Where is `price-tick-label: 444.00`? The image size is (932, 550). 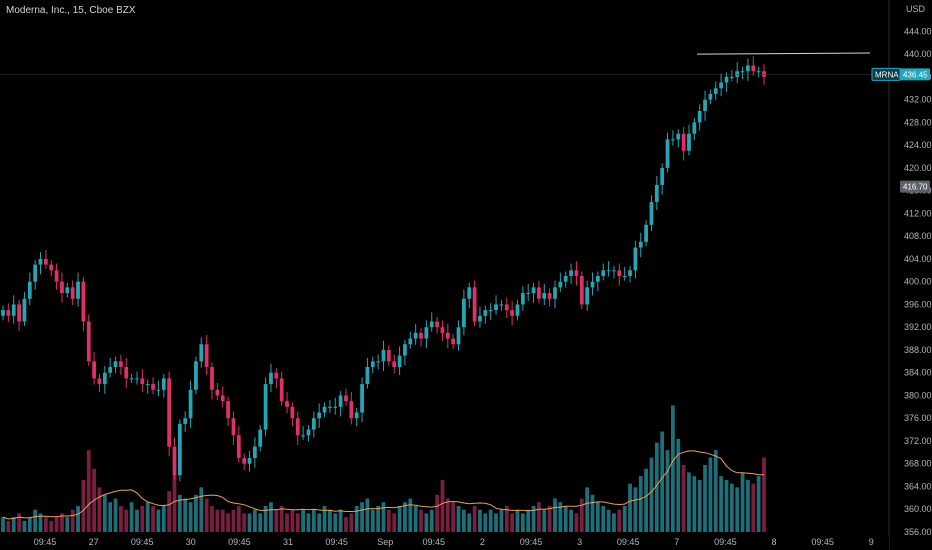 price-tick-label: 444.00 is located at coordinates (918, 31).